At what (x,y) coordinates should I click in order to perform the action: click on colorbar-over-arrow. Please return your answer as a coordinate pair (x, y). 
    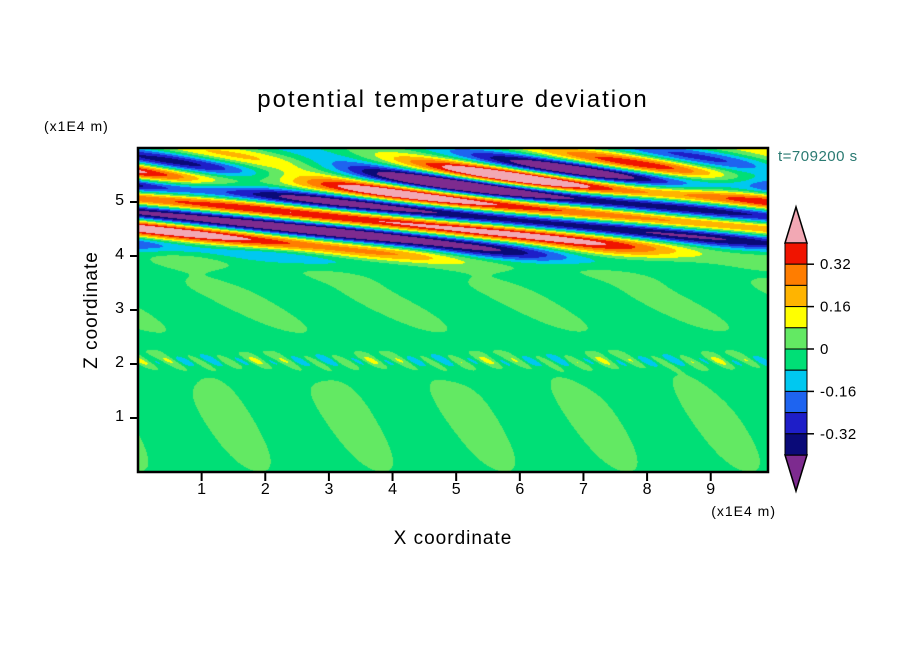
    Looking at the image, I should click on (796, 224).